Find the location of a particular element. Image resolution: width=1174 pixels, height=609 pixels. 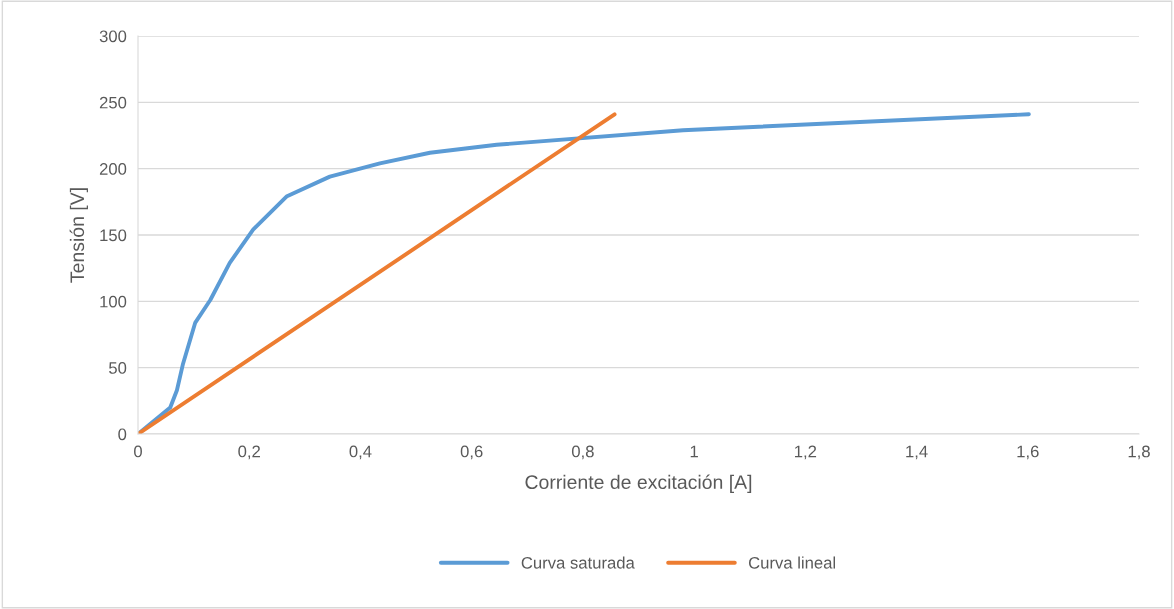

legend-label: Curva saturada is located at coordinates (578, 562).